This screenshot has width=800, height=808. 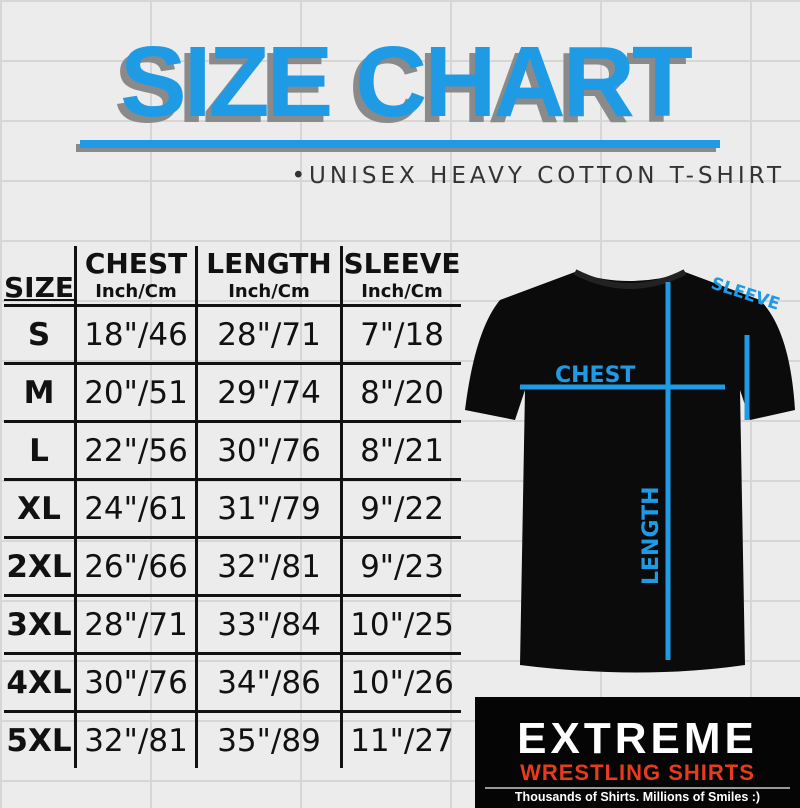 What do you see at coordinates (401, 682) in the screenshot?
I see `cell-sleeve: 10"/26` at bounding box center [401, 682].